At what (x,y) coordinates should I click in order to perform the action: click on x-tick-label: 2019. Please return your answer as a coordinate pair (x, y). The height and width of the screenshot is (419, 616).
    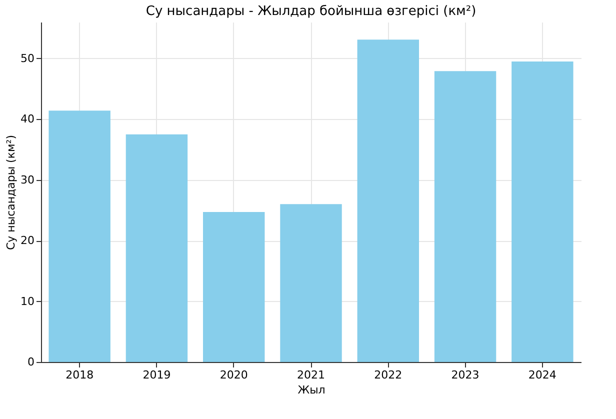
    Looking at the image, I should click on (156, 375).